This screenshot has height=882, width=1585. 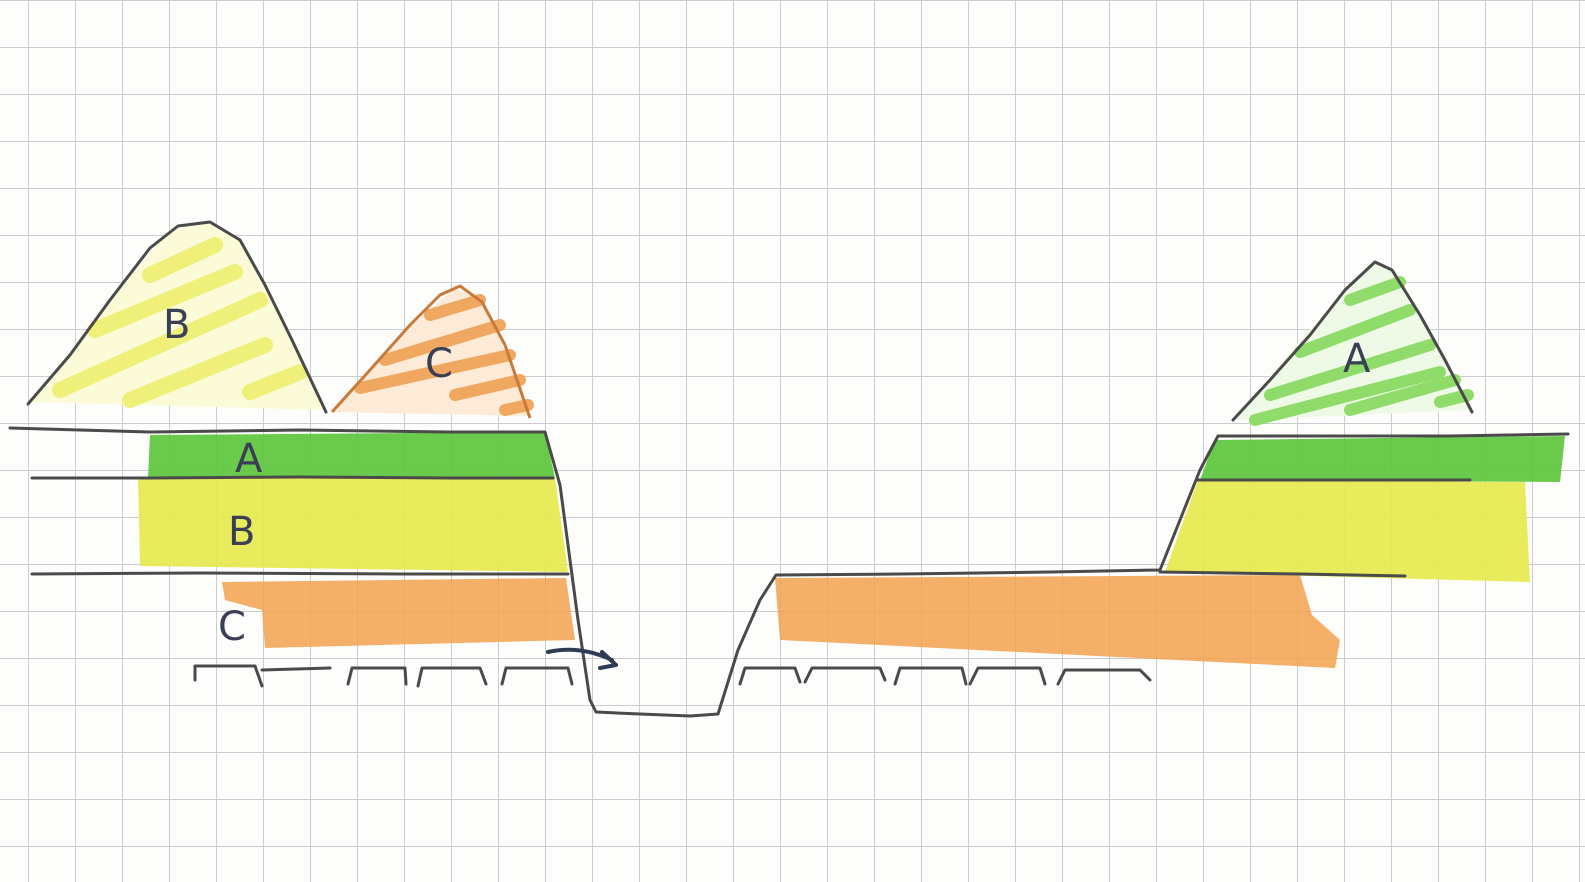 I want to click on stockpile-a, so click(x=1352, y=343).